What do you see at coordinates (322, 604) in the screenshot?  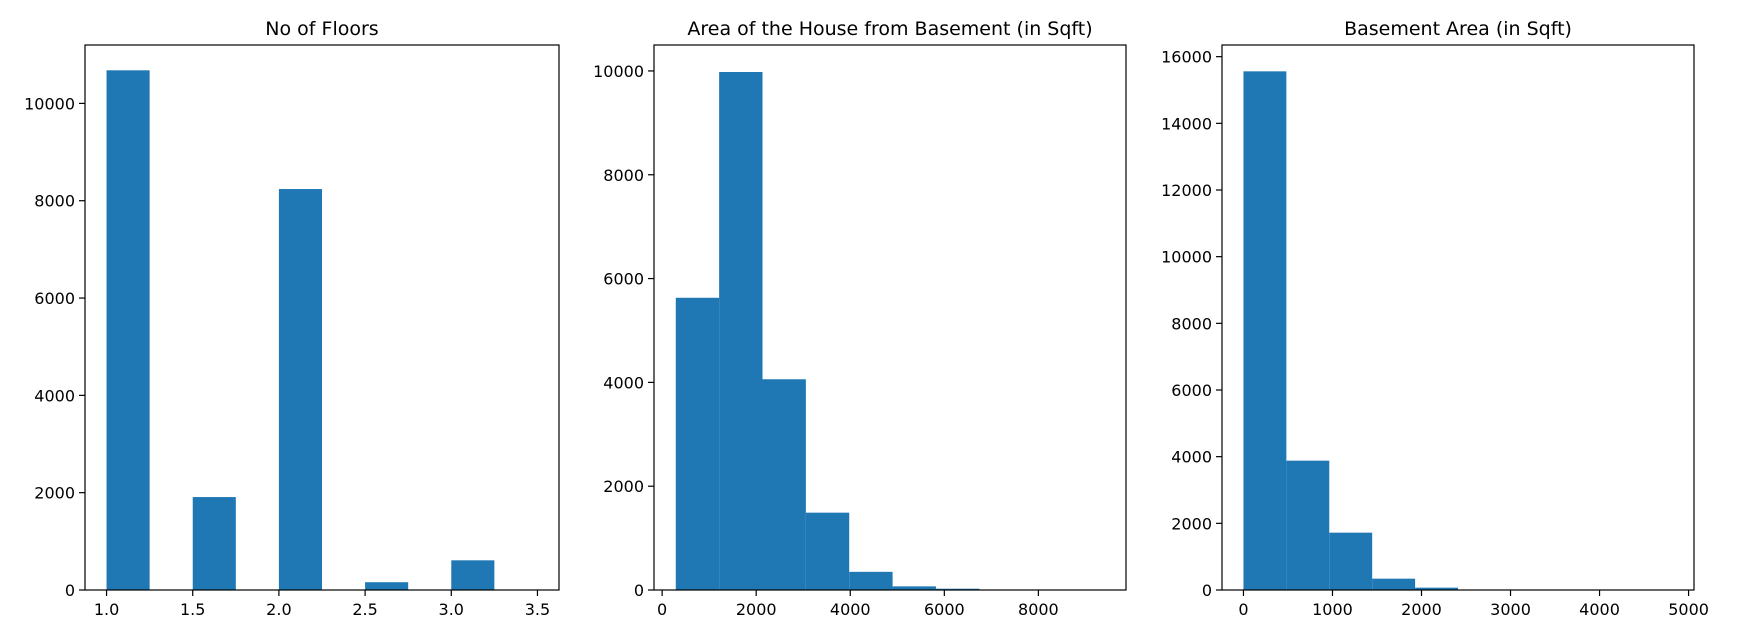 I see `x-axis-ticks: 1.0 1.5 2.0 2.5 3.0 3.5` at bounding box center [322, 604].